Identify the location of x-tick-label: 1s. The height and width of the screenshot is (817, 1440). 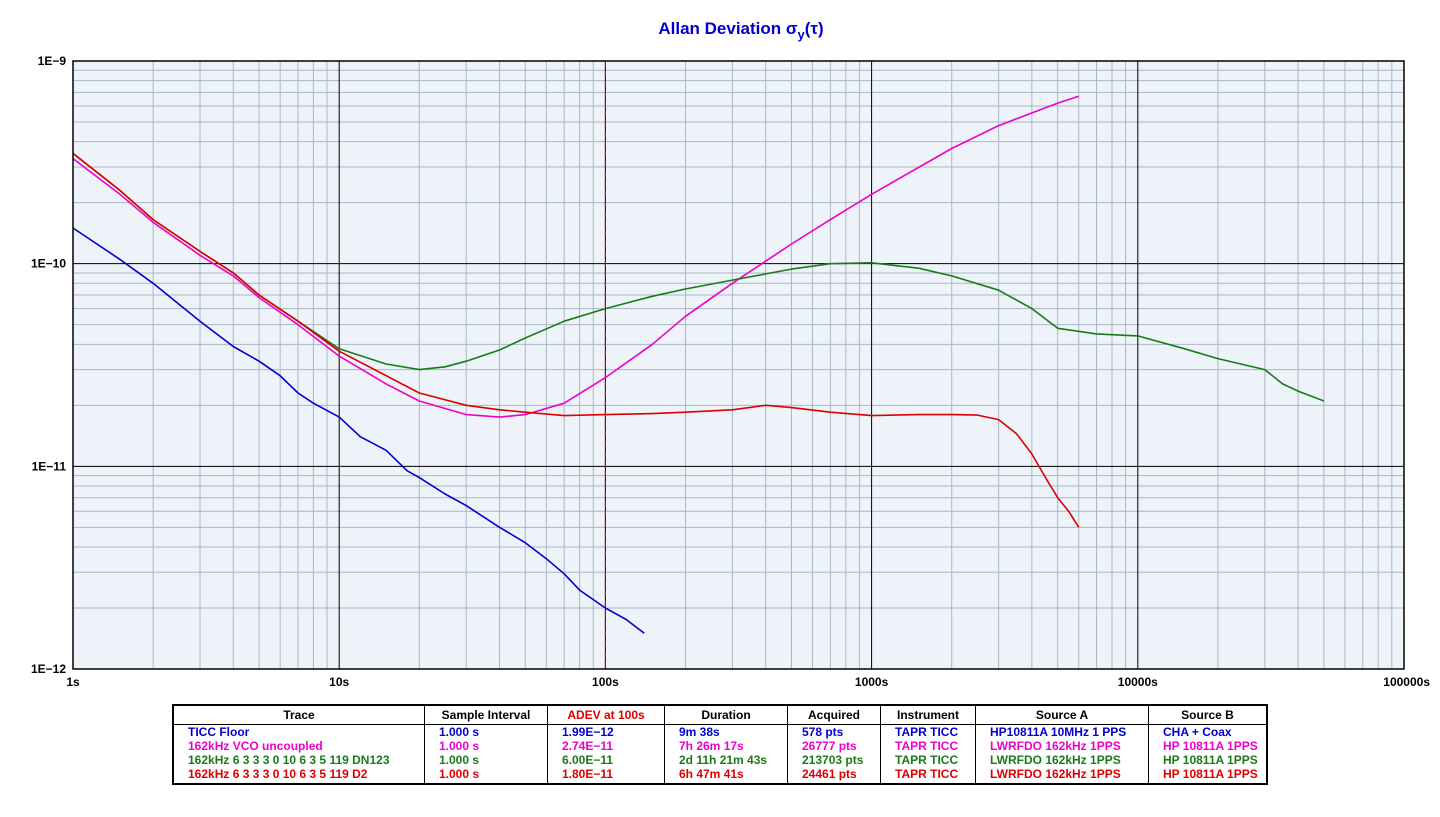
(73, 682).